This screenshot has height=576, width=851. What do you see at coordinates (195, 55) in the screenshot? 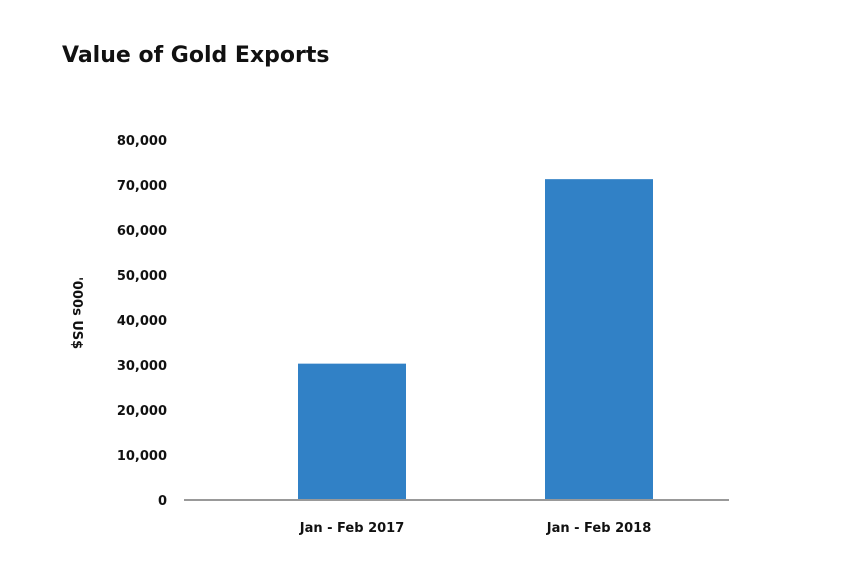
I see `chart-title: Value of Gold Exports` at bounding box center [195, 55].